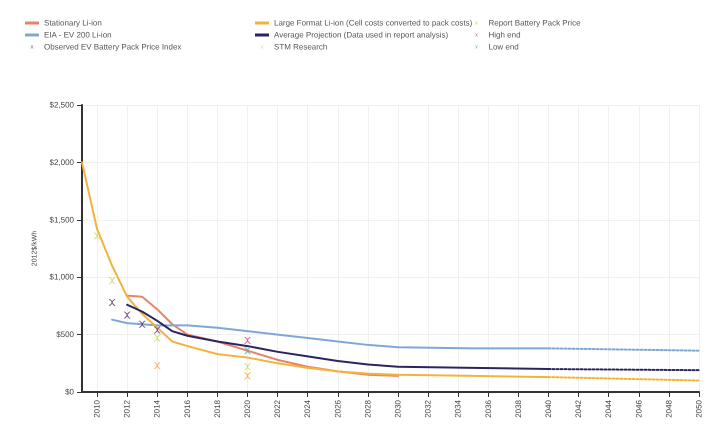 The height and width of the screenshot is (442, 721). I want to click on legend-label: High end, so click(504, 35).